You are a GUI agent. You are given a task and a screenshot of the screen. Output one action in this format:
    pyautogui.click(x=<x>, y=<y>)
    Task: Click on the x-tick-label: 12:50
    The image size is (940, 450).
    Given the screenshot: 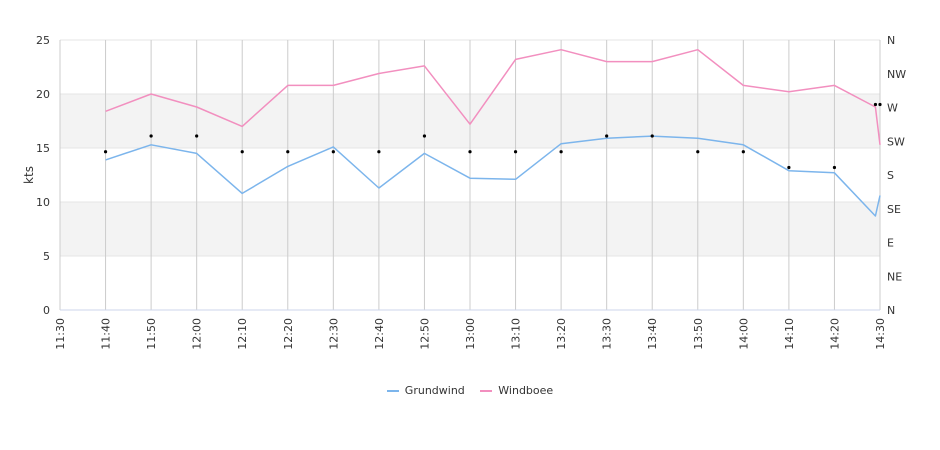 What is the action you would take?
    pyautogui.click(x=424, y=334)
    